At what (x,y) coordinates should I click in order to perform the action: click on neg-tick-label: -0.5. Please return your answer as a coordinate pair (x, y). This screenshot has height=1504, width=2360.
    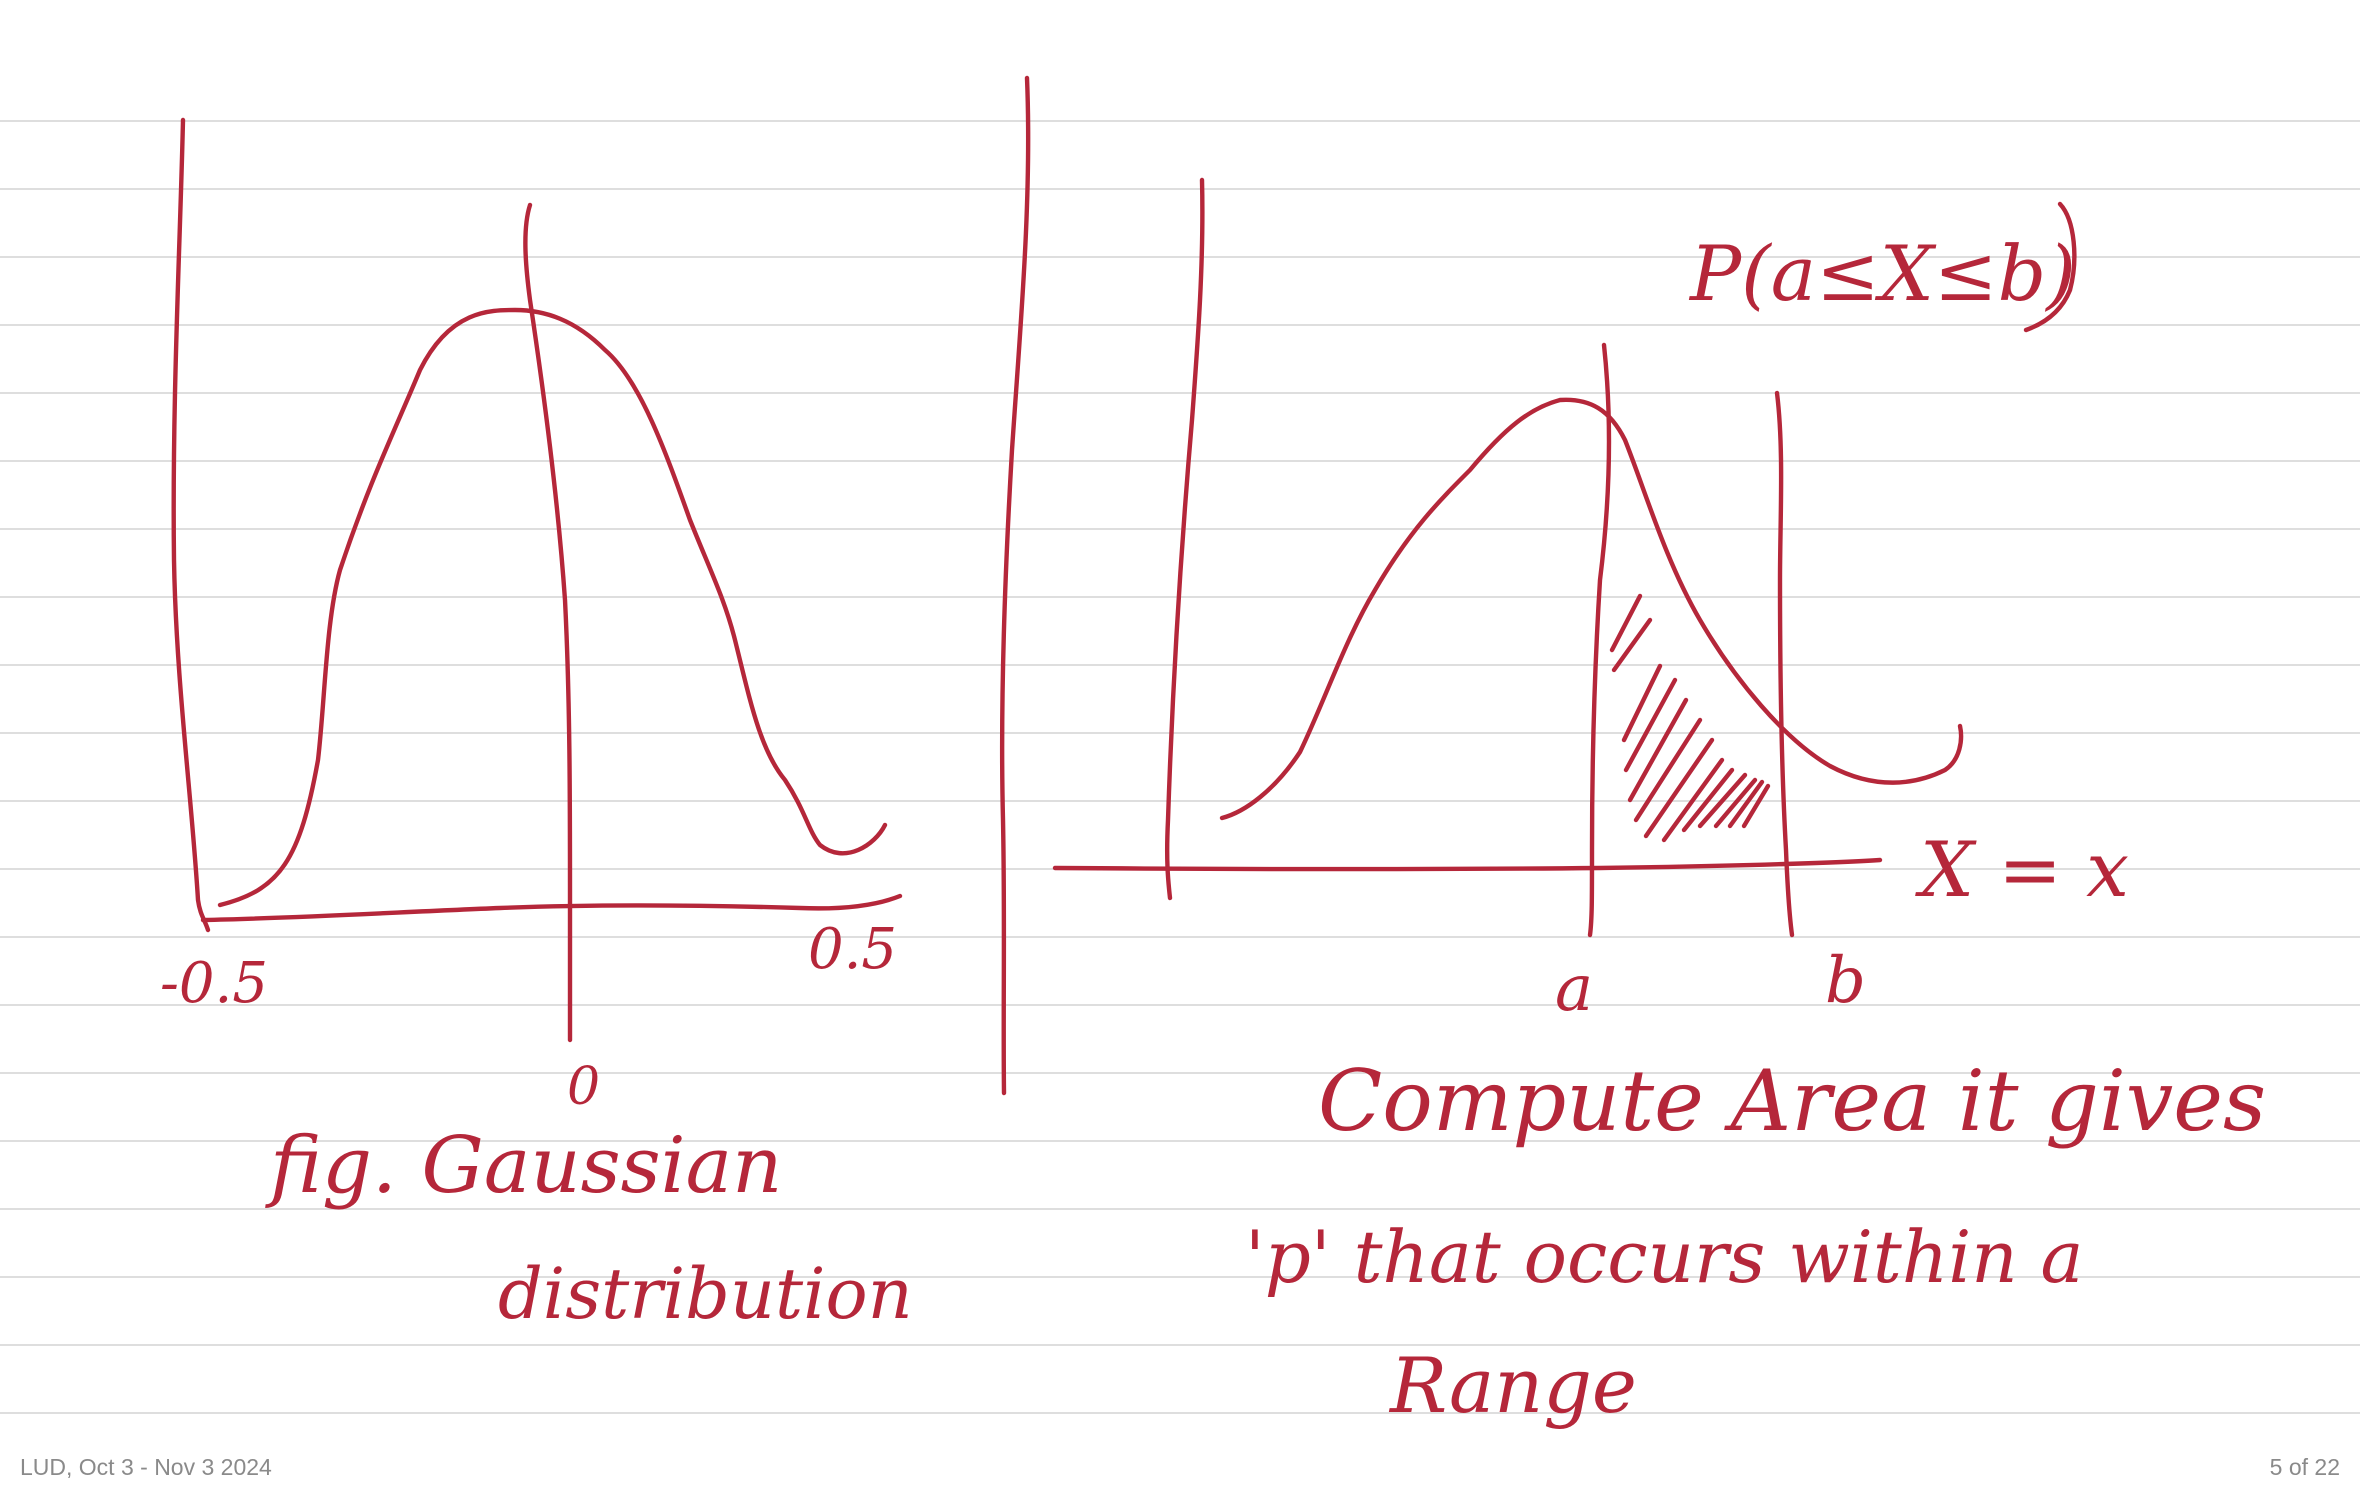
    Looking at the image, I should click on (214, 983).